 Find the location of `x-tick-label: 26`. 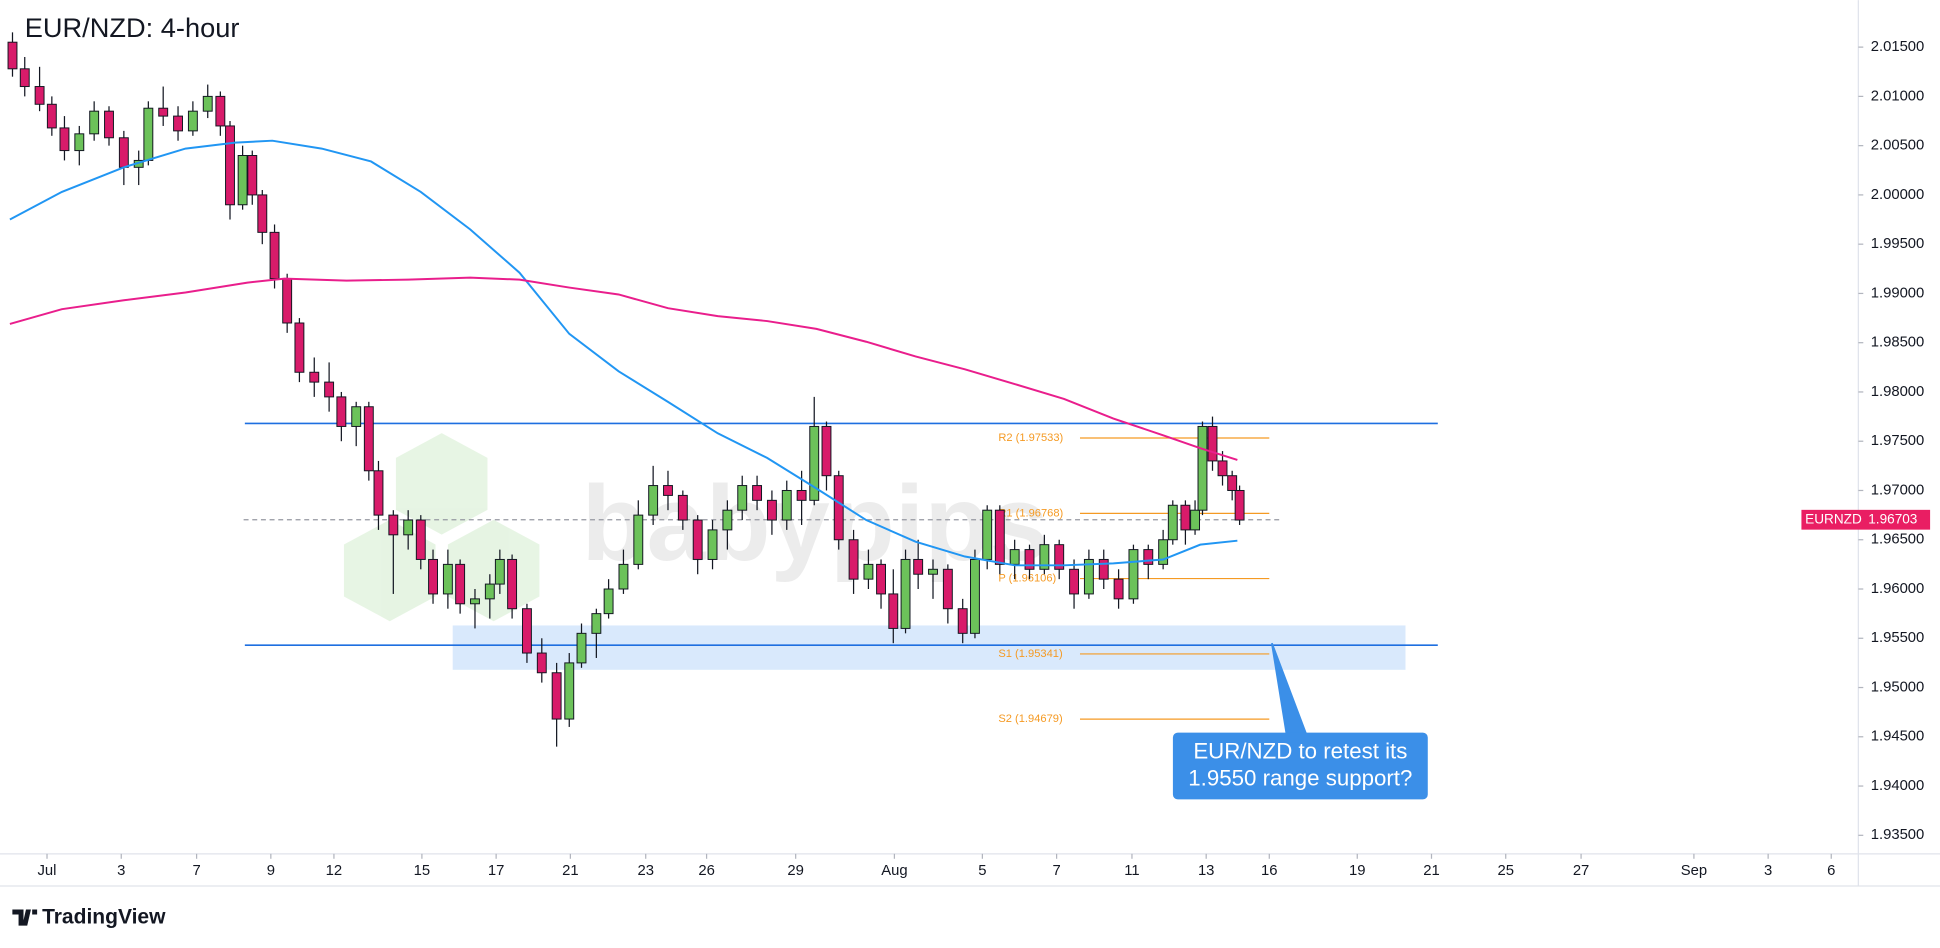

x-tick-label: 26 is located at coordinates (706, 871).